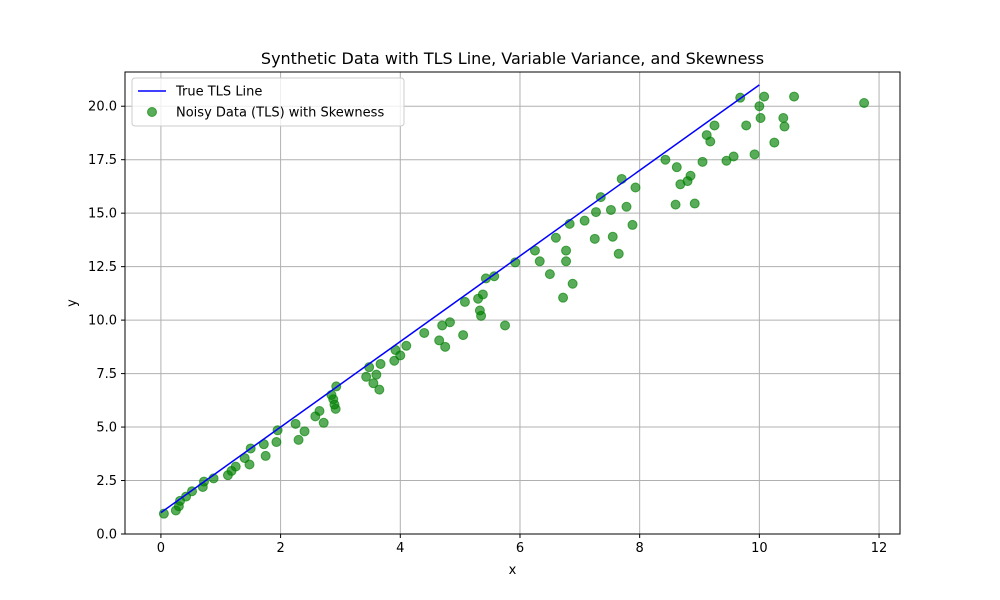  Describe the element at coordinates (106, 428) in the screenshot. I see `y-tick-label: 5.0` at that location.